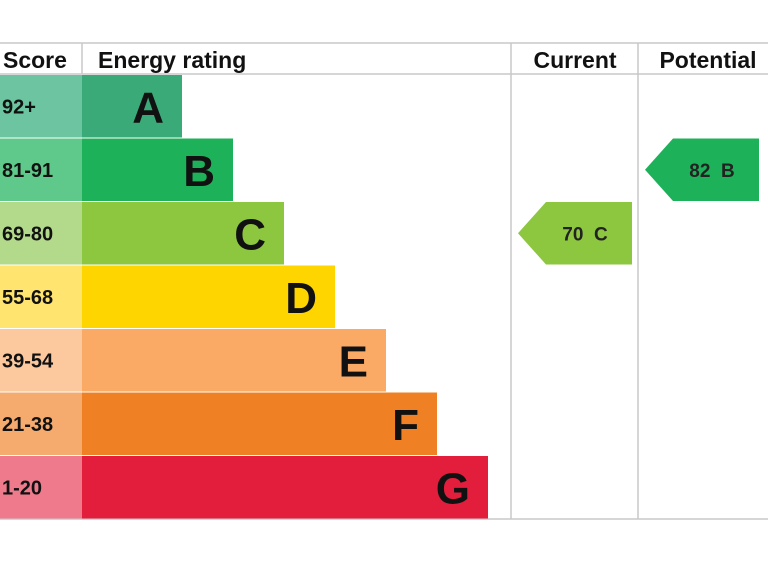 The width and height of the screenshot is (768, 576). I want to click on score-label-e: 39-54, so click(28, 361).